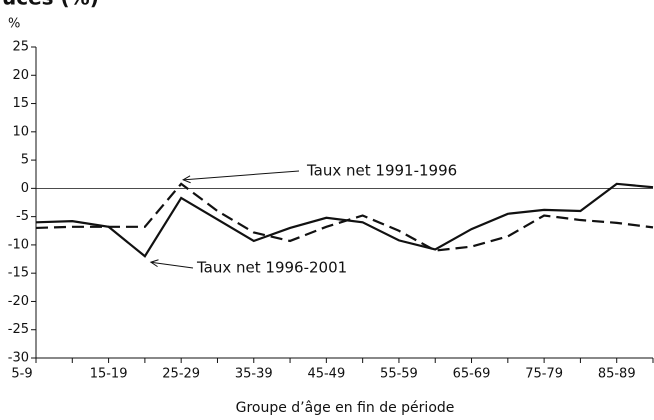  What do you see at coordinates (399, 374) in the screenshot?
I see `x-tick-label: 55-59` at bounding box center [399, 374].